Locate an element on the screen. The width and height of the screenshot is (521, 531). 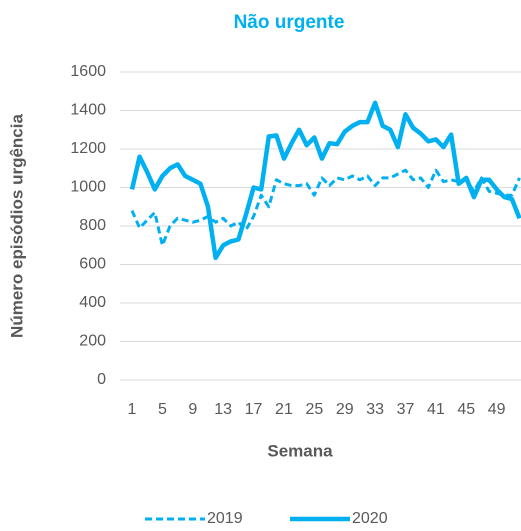
x-tick-label: 9 is located at coordinates (192, 409).